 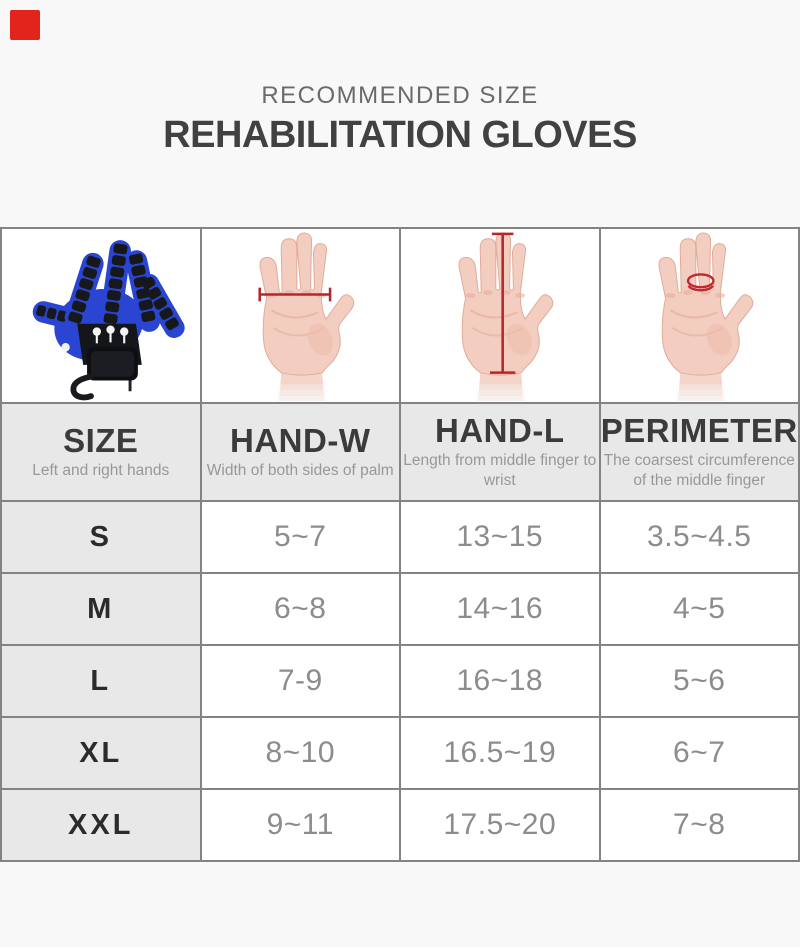 What do you see at coordinates (699, 825) in the screenshot?
I see `perimeter-value: 7~8` at bounding box center [699, 825].